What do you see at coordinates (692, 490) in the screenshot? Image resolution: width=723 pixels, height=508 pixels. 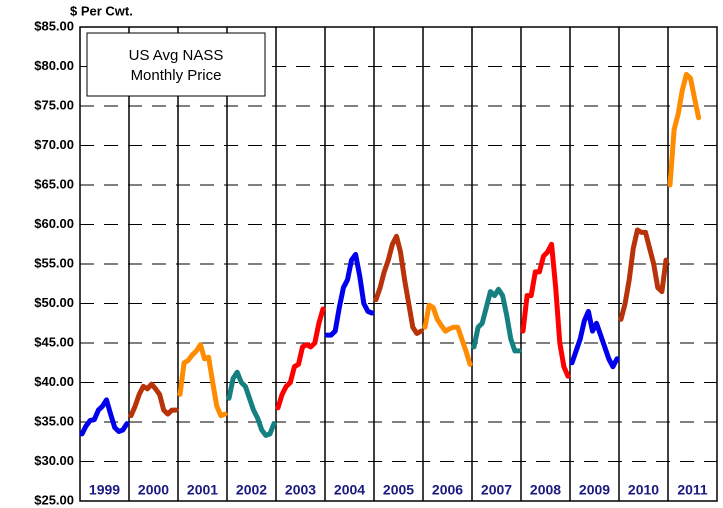 I see `x-tick-label: 2011` at bounding box center [692, 490].